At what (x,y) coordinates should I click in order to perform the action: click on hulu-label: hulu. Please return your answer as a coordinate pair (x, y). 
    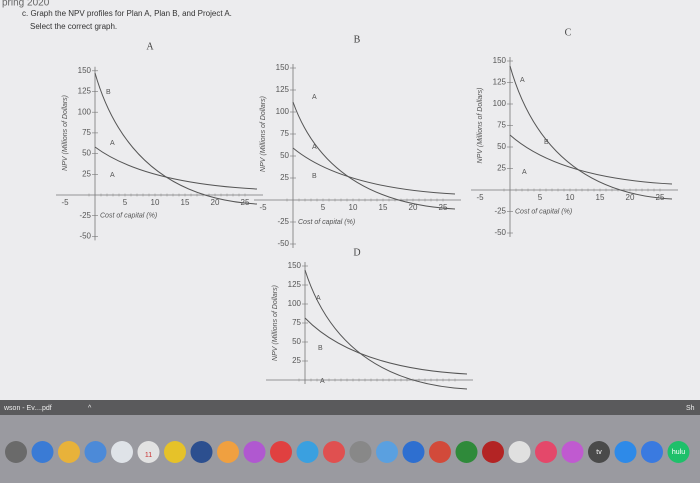
    Looking at the image, I should click on (678, 452).